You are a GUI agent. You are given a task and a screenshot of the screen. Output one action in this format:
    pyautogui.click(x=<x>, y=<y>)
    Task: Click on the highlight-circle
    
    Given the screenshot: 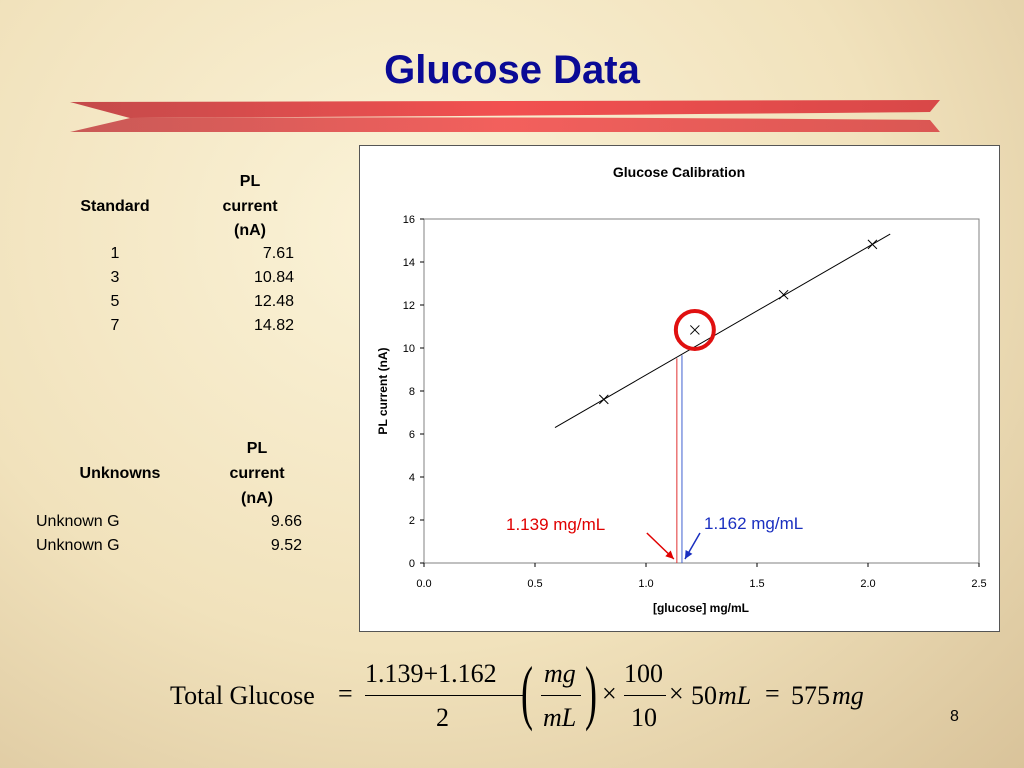 What is the action you would take?
    pyautogui.click(x=694, y=329)
    